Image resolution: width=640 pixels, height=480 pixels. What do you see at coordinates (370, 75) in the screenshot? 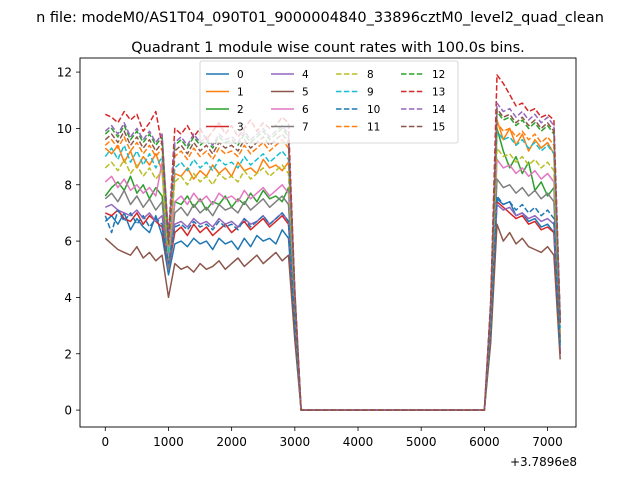
I see `legend-label-8: 8` at bounding box center [370, 75].